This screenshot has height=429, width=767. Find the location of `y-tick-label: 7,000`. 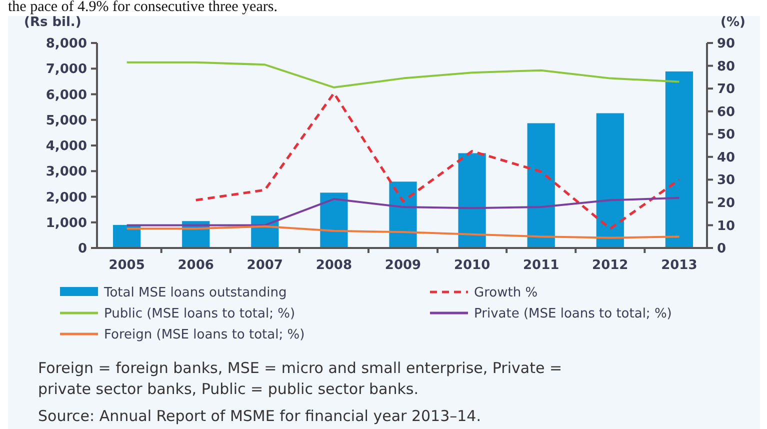

y-tick-label: 7,000 is located at coordinates (66, 70).